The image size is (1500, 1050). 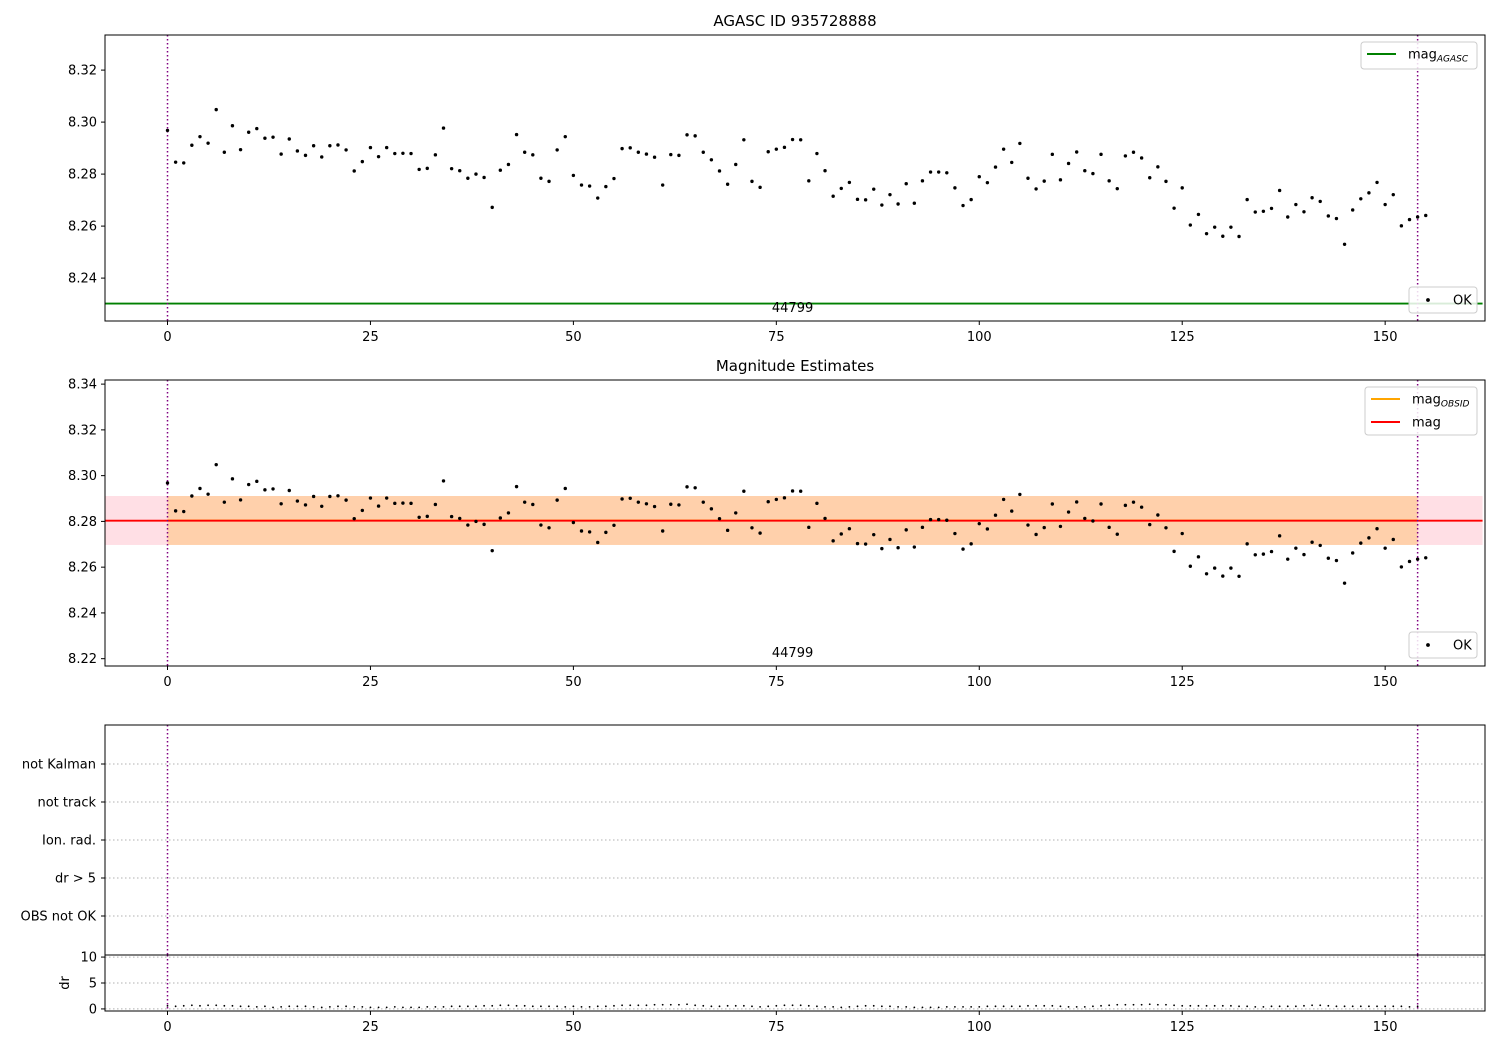 What do you see at coordinates (370, 1027) in the screenshot?
I see `x-tick-label: 25` at bounding box center [370, 1027].